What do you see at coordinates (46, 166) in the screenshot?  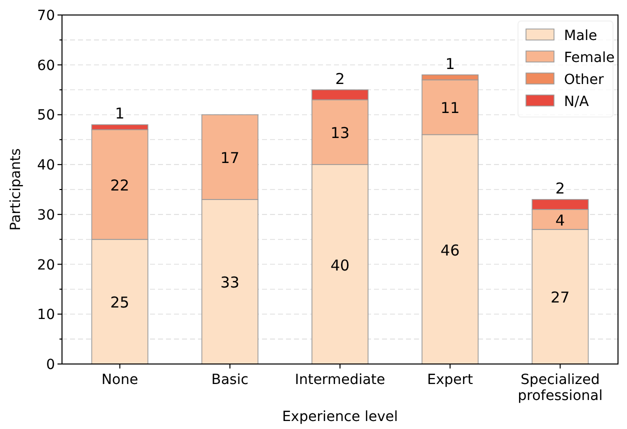 I see `y-tick-label: 40` at bounding box center [46, 166].